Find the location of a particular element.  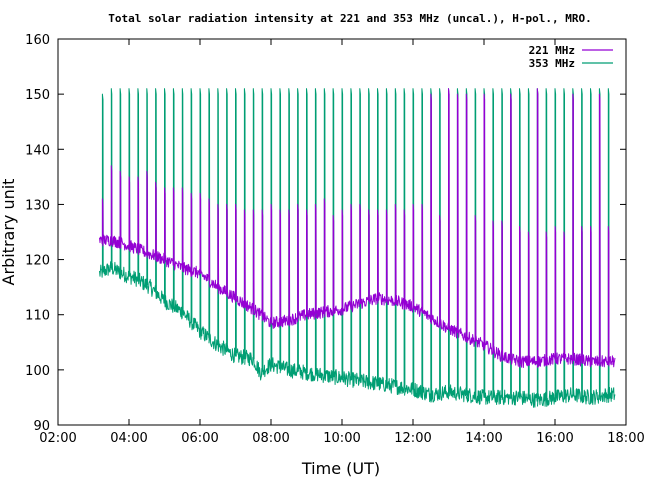

x-tick-label: 16:00 is located at coordinates (554, 438).